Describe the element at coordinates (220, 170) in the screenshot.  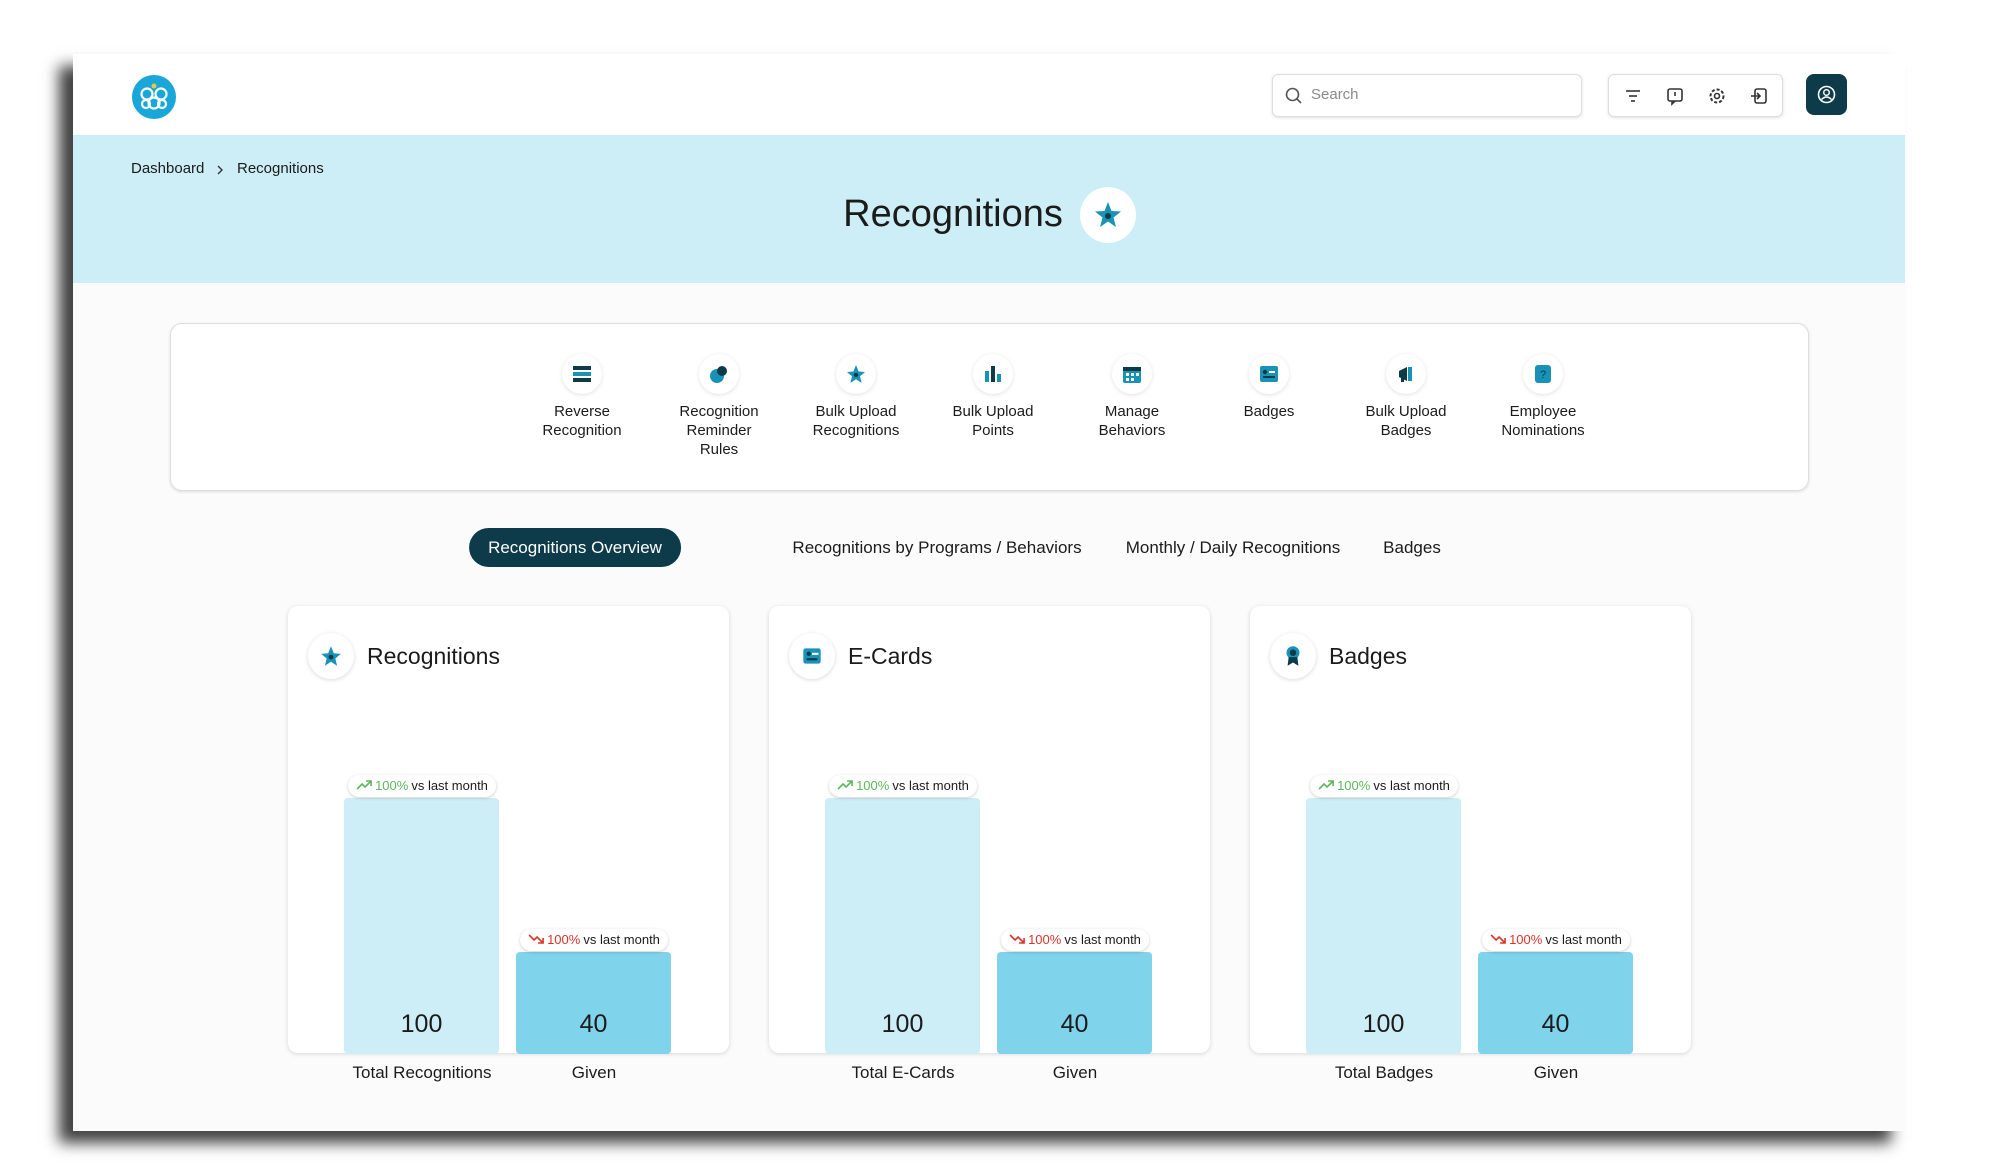
I see `breadcrumb-chevron` at that location.